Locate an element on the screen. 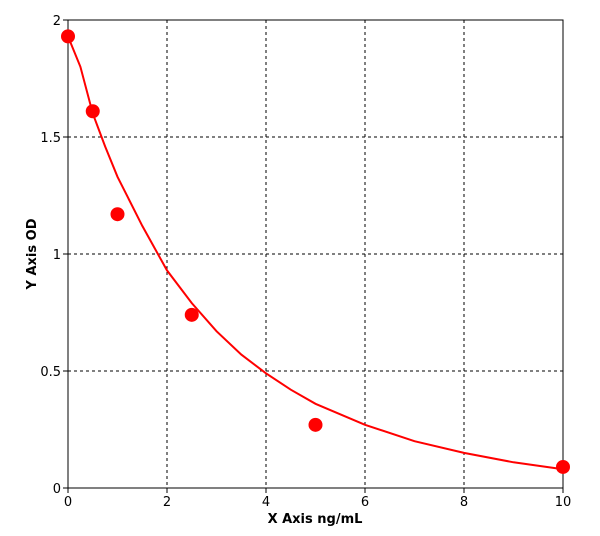  y-tick-label: 0.5 is located at coordinates (50, 372).